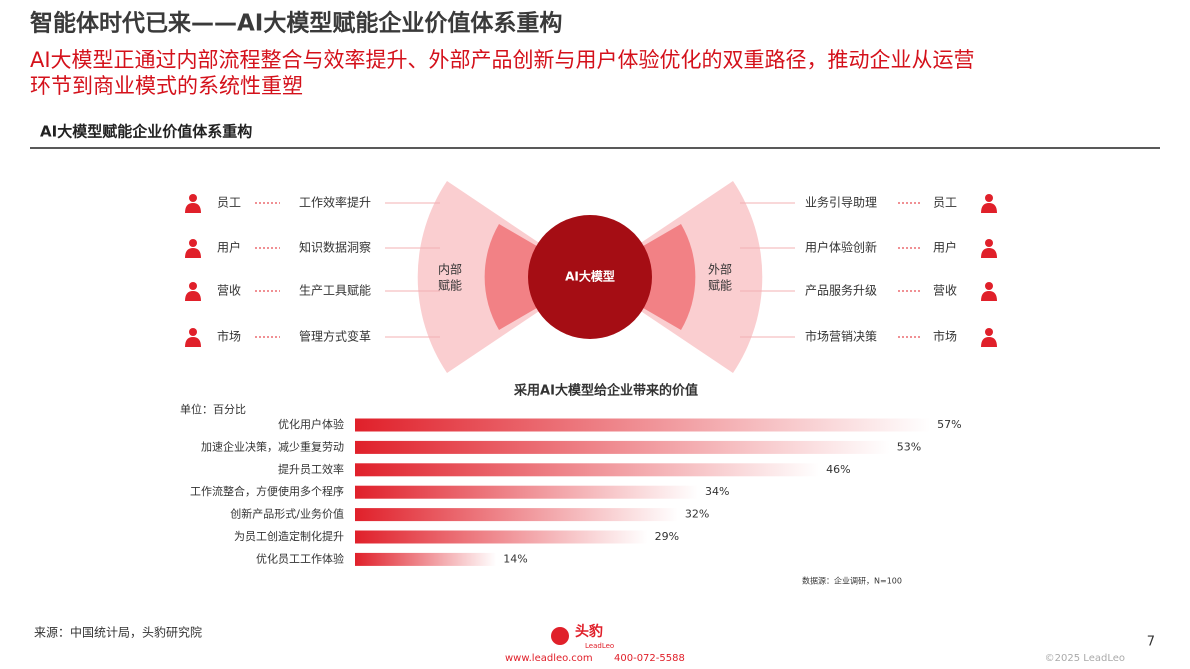 Image resolution: width=1190 pixels, height=669 pixels. I want to click on category-label: 加速企业决策，减少重复劳动, so click(272, 446).